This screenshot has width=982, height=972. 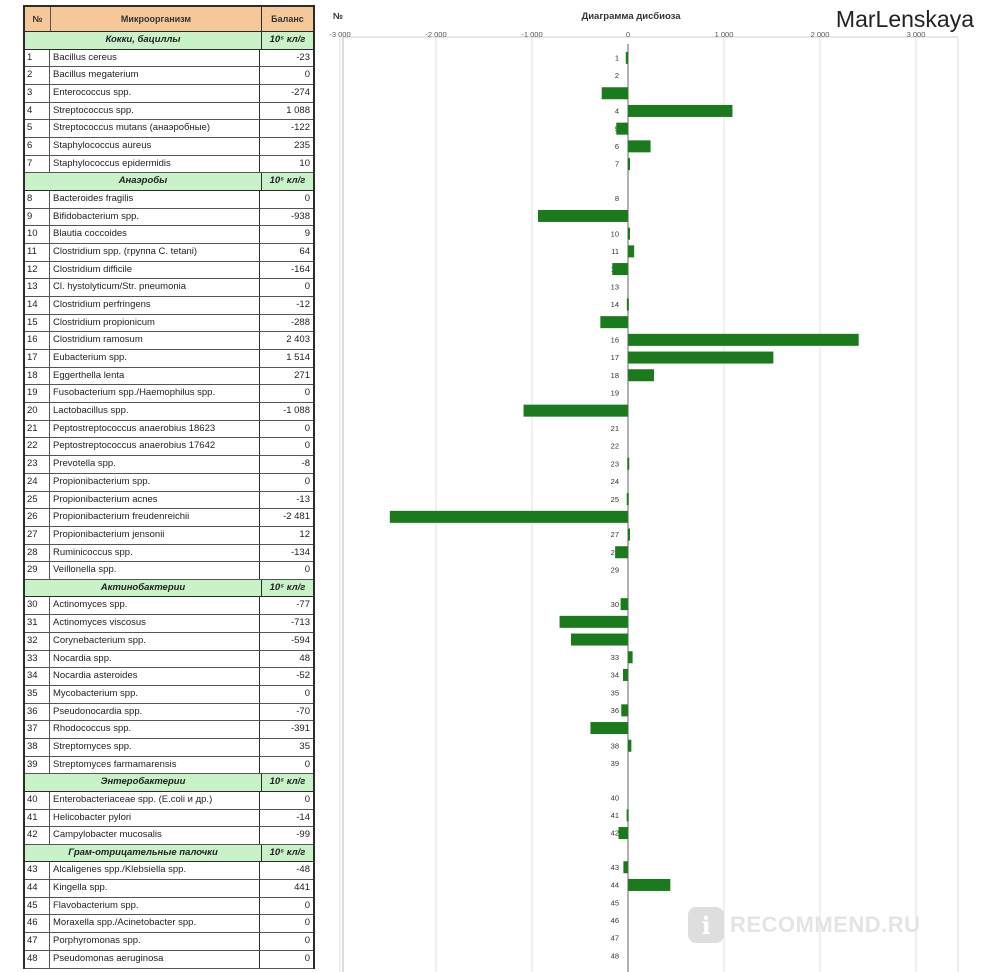 I want to click on balance-value: 35, so click(x=304, y=746).